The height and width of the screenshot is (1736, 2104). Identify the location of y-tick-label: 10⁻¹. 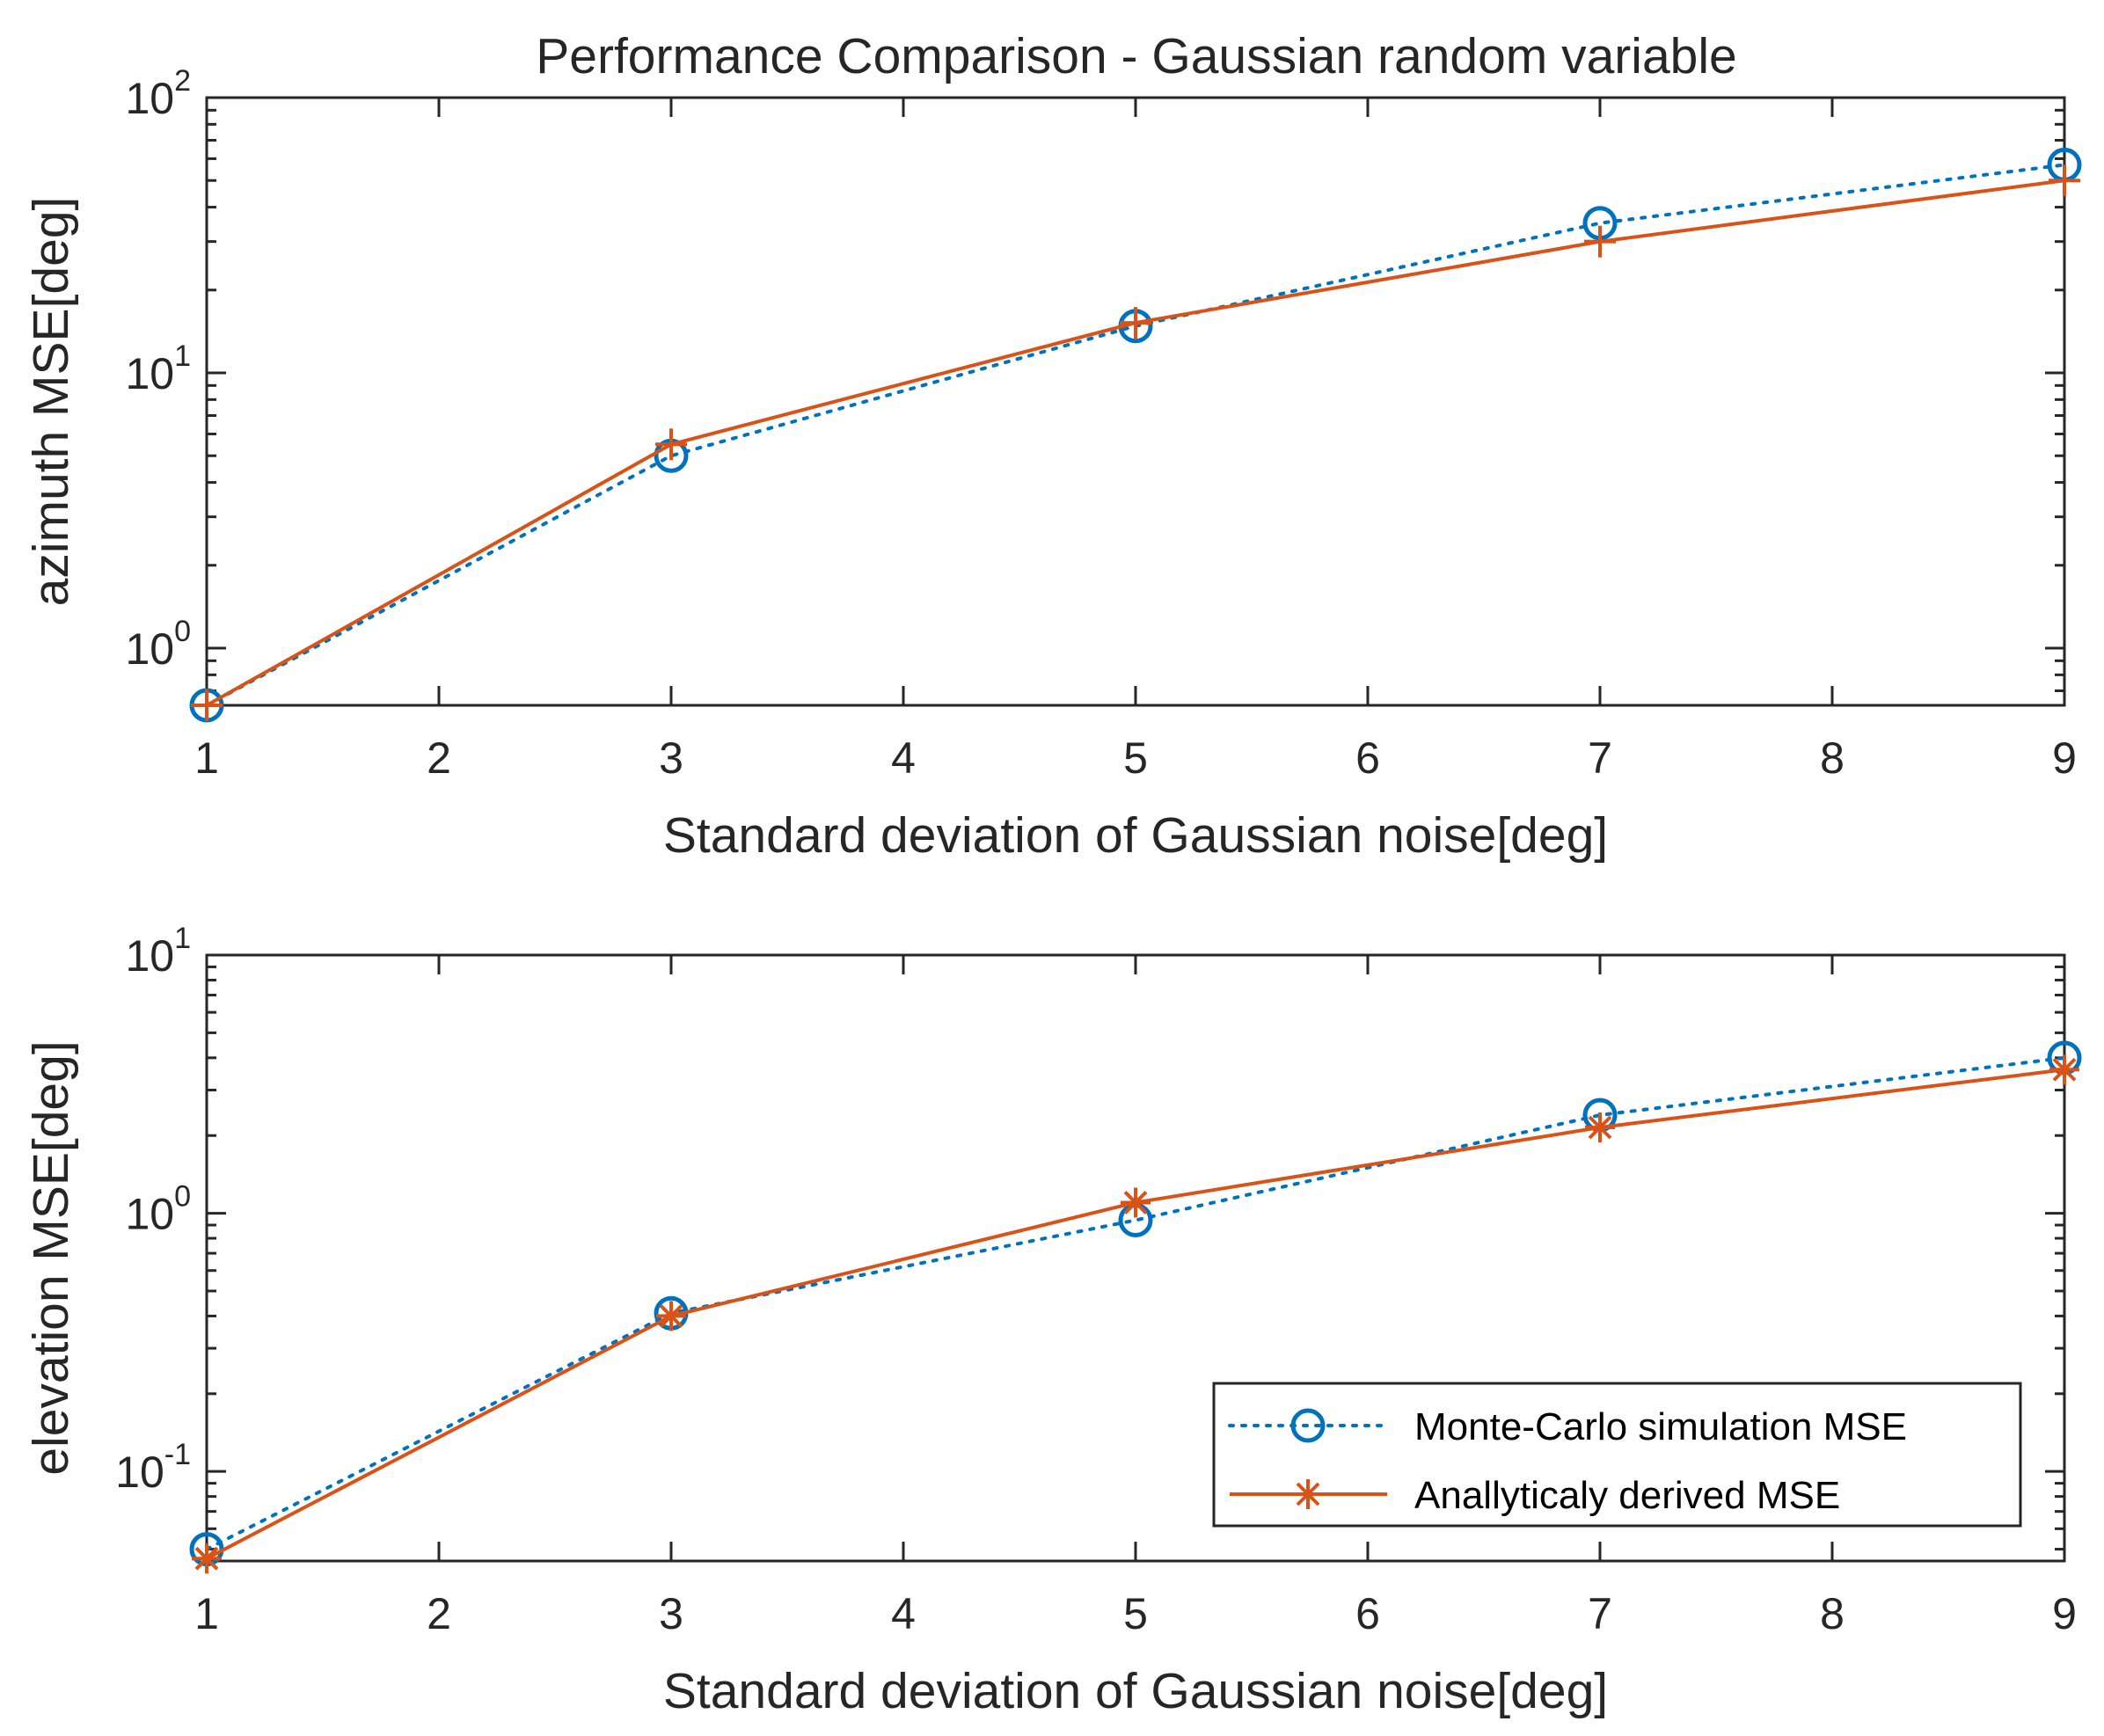
(153, 1468).